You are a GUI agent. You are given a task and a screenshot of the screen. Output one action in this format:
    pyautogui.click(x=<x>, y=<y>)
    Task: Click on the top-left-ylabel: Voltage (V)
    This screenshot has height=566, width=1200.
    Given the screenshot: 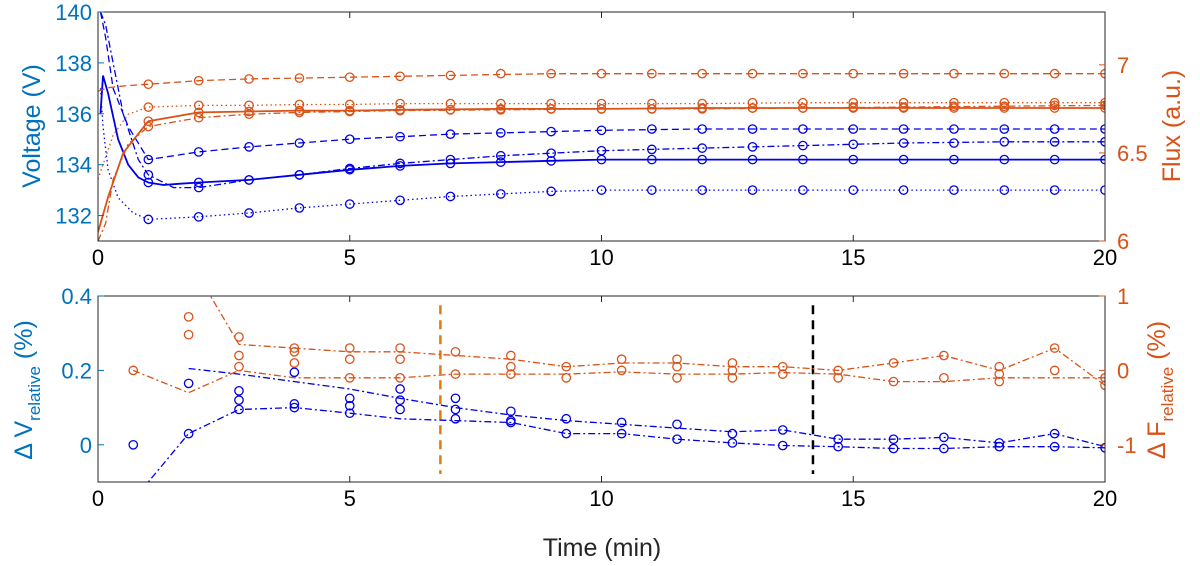 What is the action you would take?
    pyautogui.click(x=32, y=126)
    